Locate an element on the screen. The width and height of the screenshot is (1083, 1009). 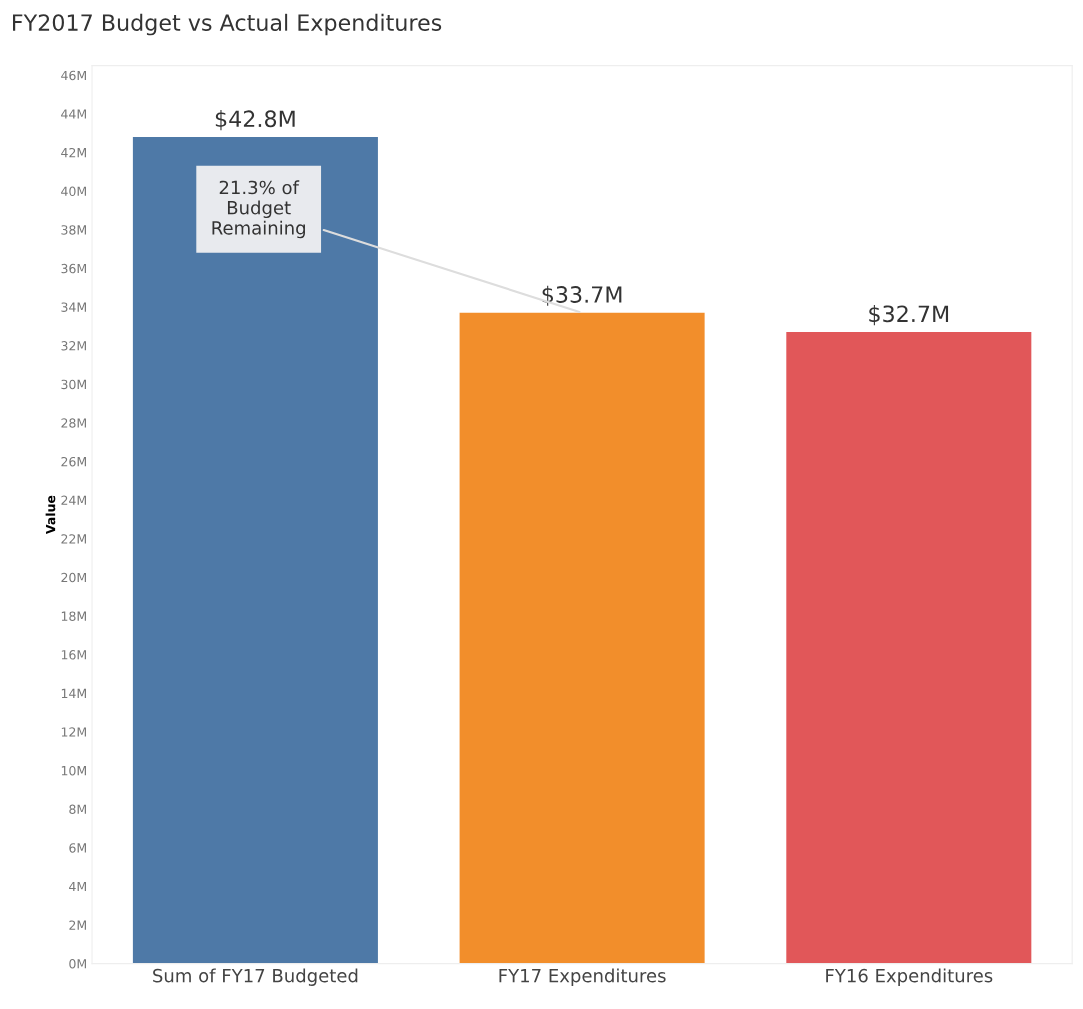
y-tick-label: 16M is located at coordinates (73, 655).